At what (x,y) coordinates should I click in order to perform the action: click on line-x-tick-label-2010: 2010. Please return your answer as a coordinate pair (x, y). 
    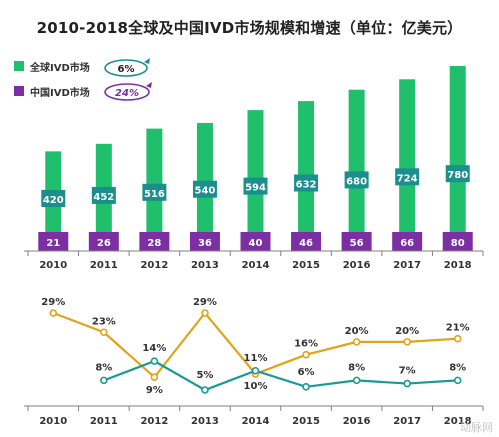
    Looking at the image, I should click on (53, 421).